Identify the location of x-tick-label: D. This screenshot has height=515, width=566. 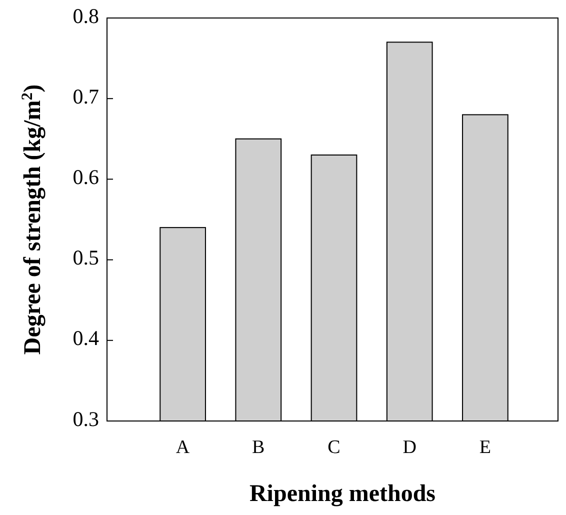
(409, 447).